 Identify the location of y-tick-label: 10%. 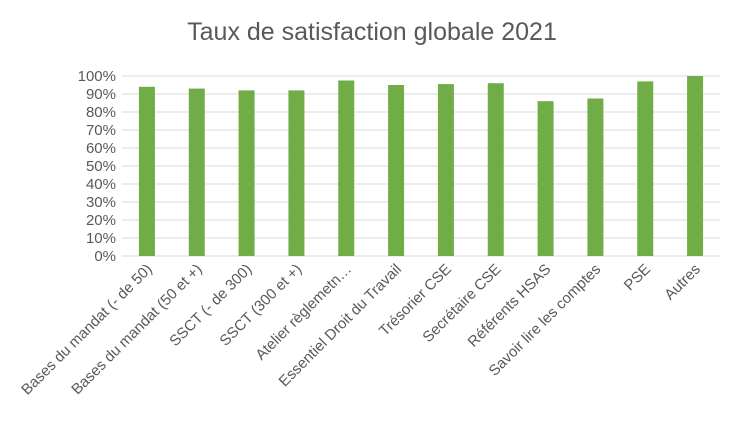
(101, 238).